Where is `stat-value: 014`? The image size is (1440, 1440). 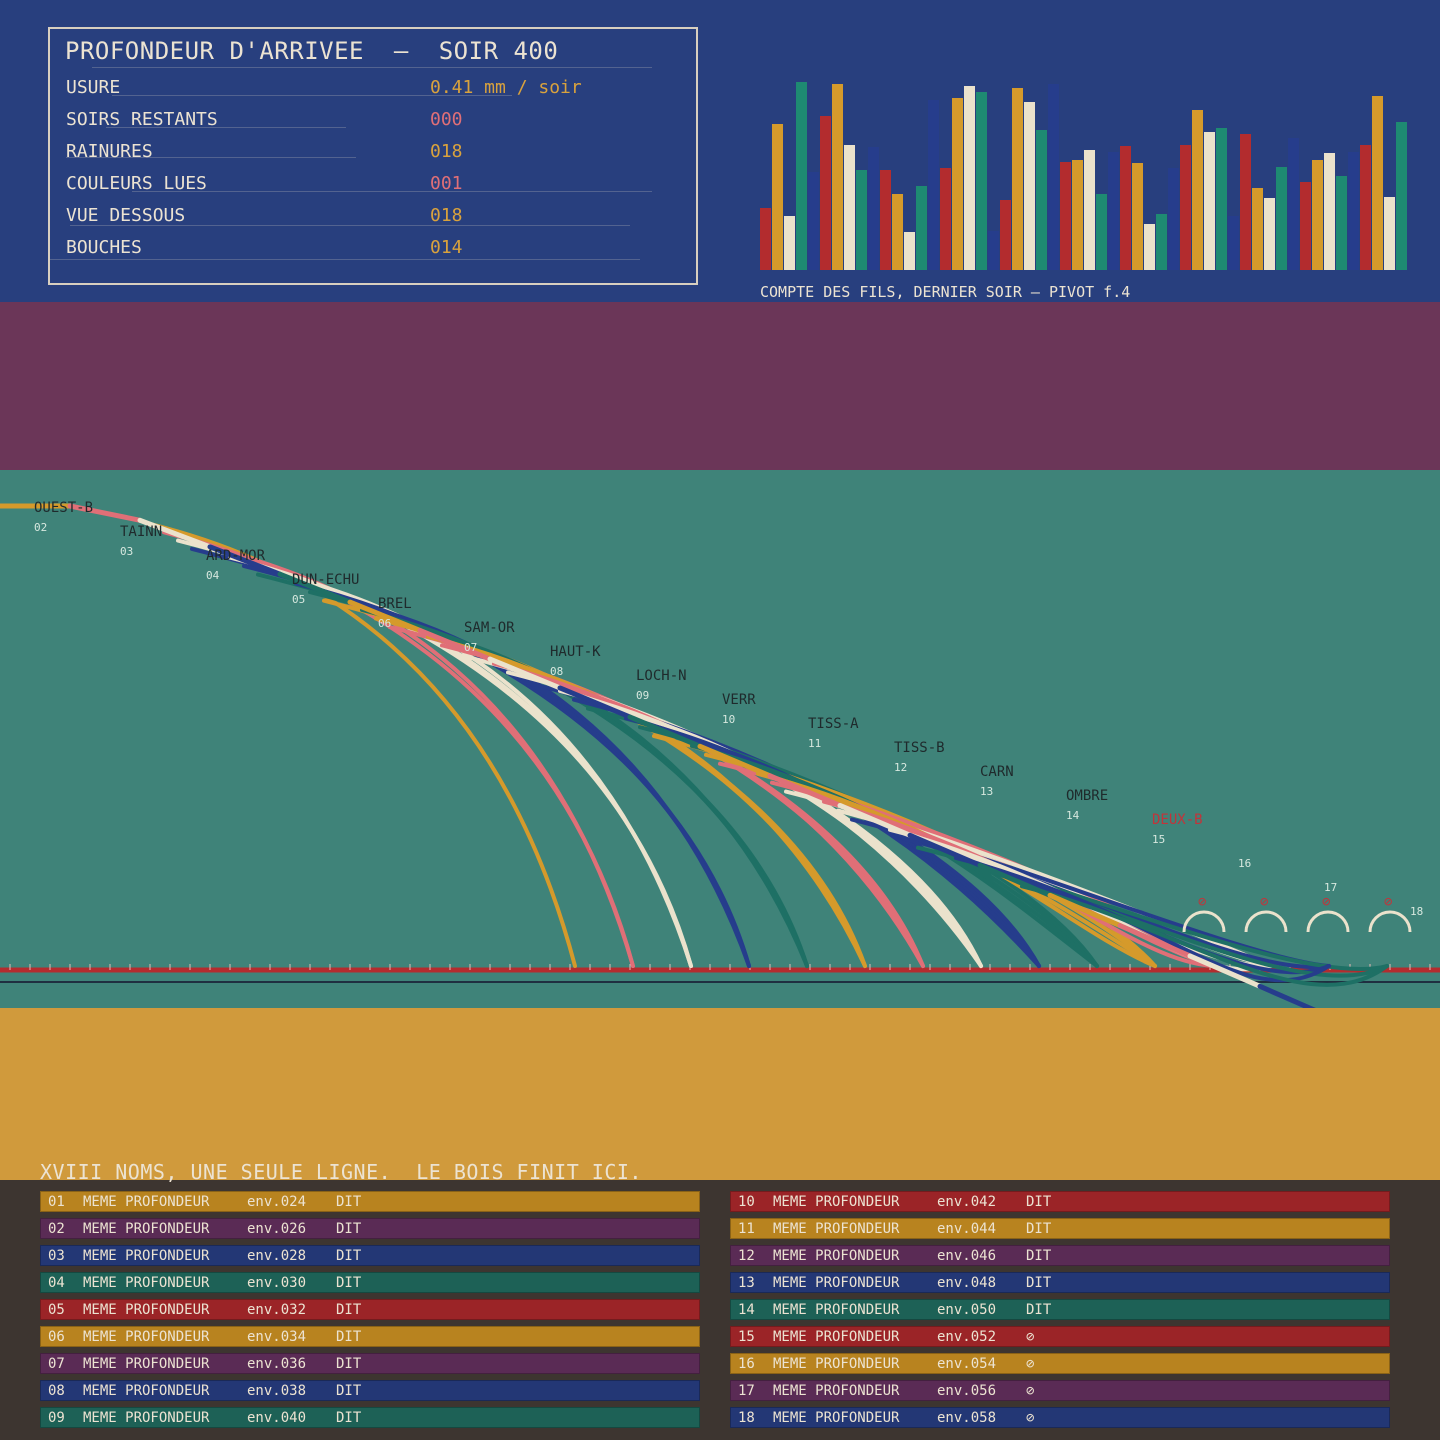
stat-value: 014 is located at coordinates (446, 247).